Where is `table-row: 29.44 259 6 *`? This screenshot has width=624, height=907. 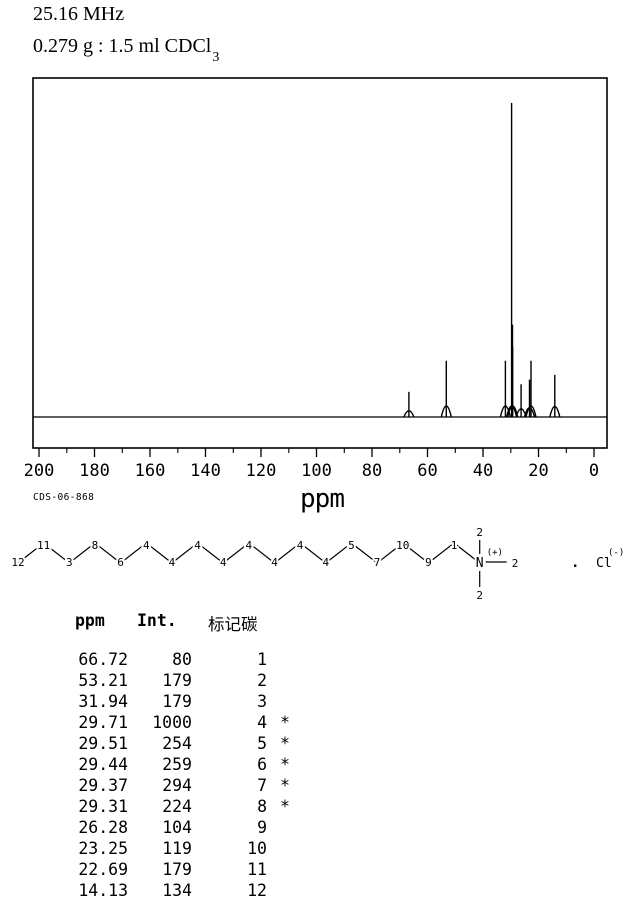
table-row: 29.44 259 6 * is located at coordinates (182, 764).